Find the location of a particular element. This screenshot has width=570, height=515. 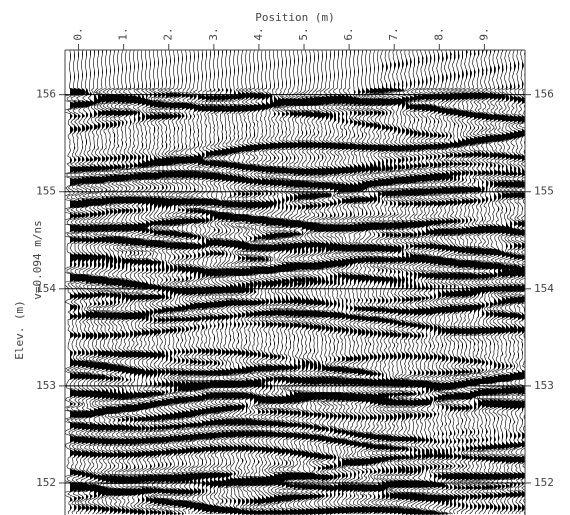

x-tick-label: 5. is located at coordinates (303, 33).